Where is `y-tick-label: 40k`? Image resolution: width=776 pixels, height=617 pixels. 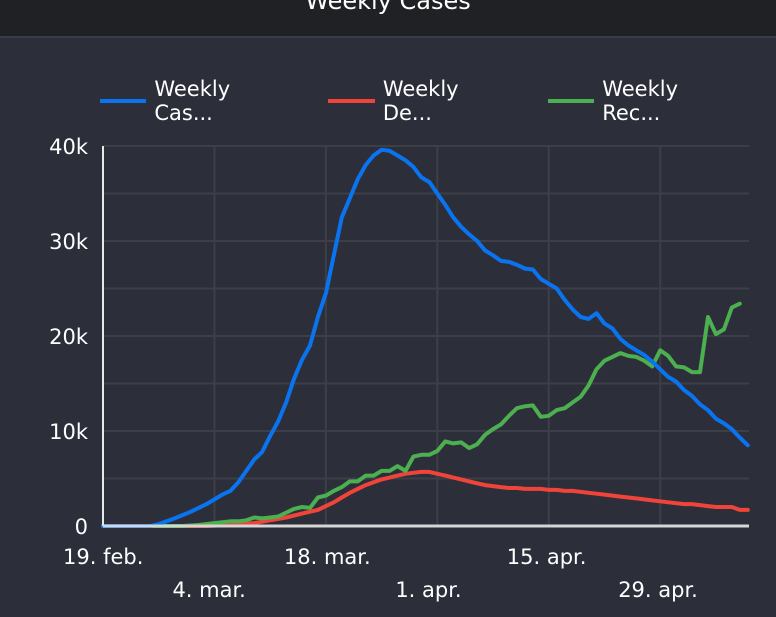
y-tick-label: 40k is located at coordinates (69, 147).